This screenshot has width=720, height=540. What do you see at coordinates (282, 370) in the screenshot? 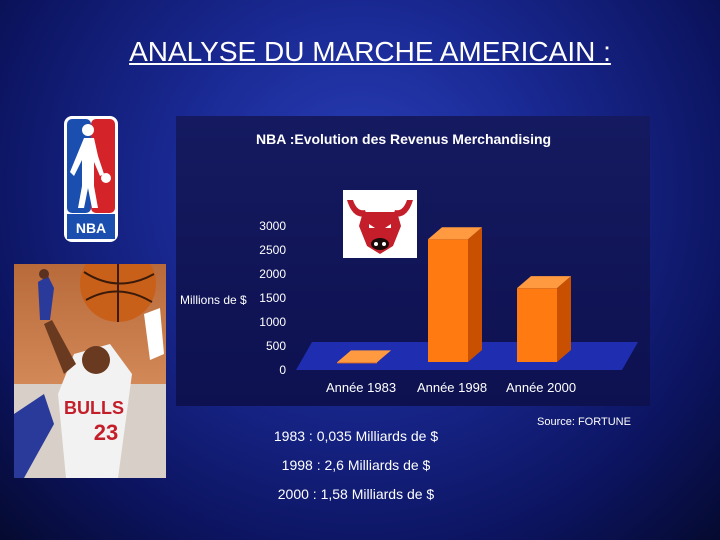
I see `y-tick-label: 0` at bounding box center [282, 370].